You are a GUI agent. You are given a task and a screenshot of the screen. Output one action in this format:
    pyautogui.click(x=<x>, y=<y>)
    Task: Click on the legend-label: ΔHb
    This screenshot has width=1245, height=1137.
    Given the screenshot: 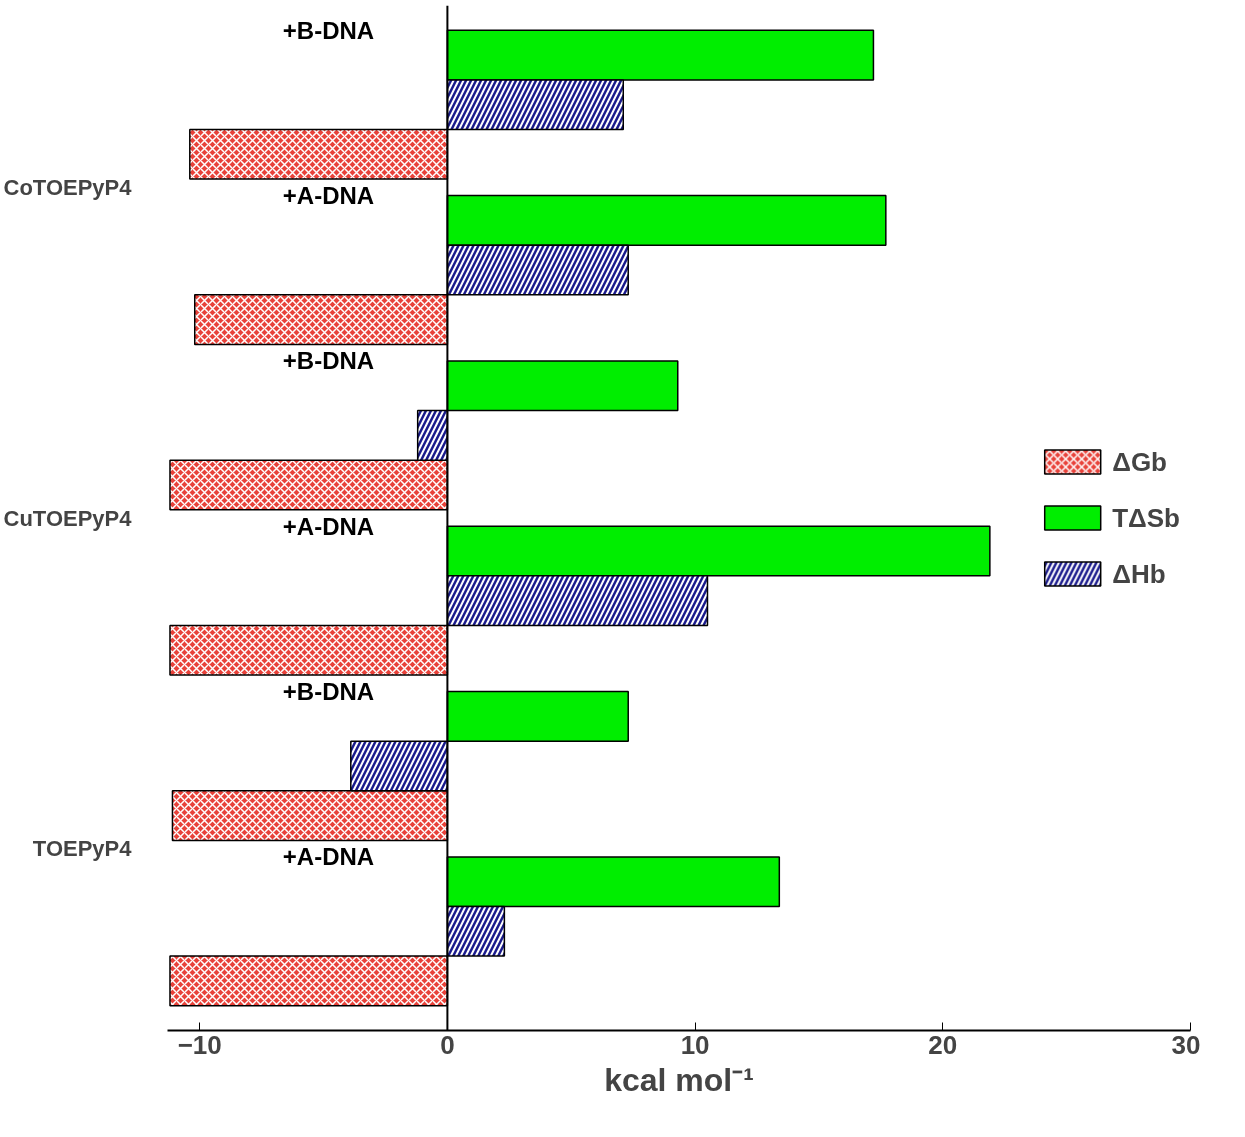 What is the action you would take?
    pyautogui.click(x=1139, y=573)
    